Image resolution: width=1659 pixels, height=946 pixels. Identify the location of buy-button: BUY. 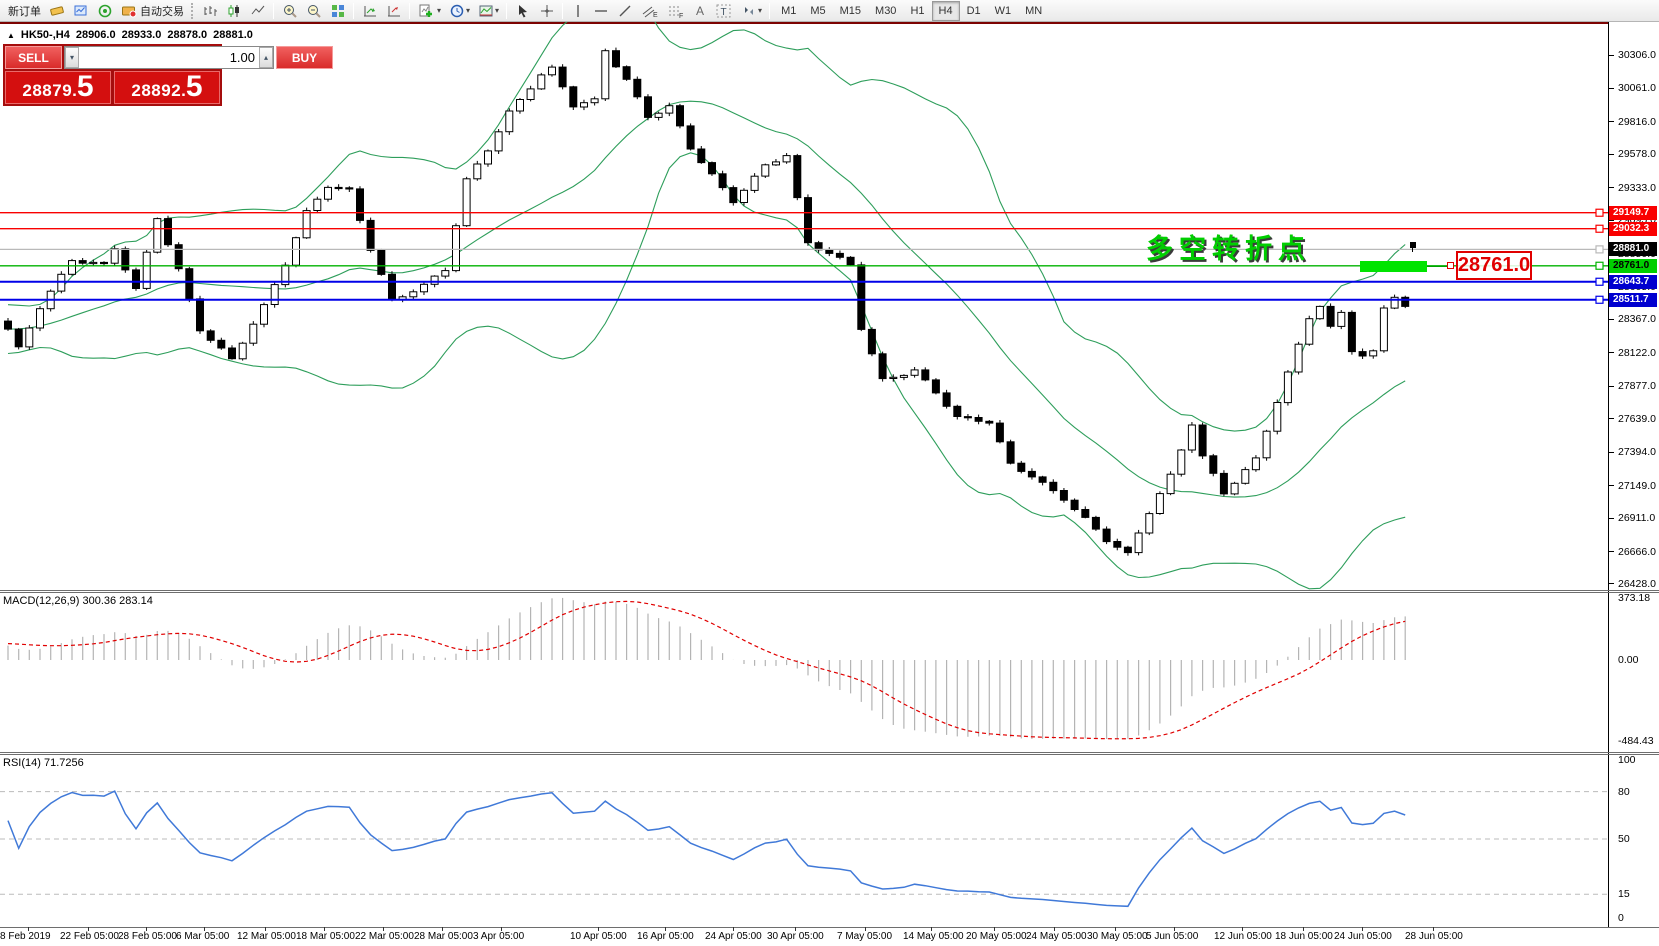
(304, 57).